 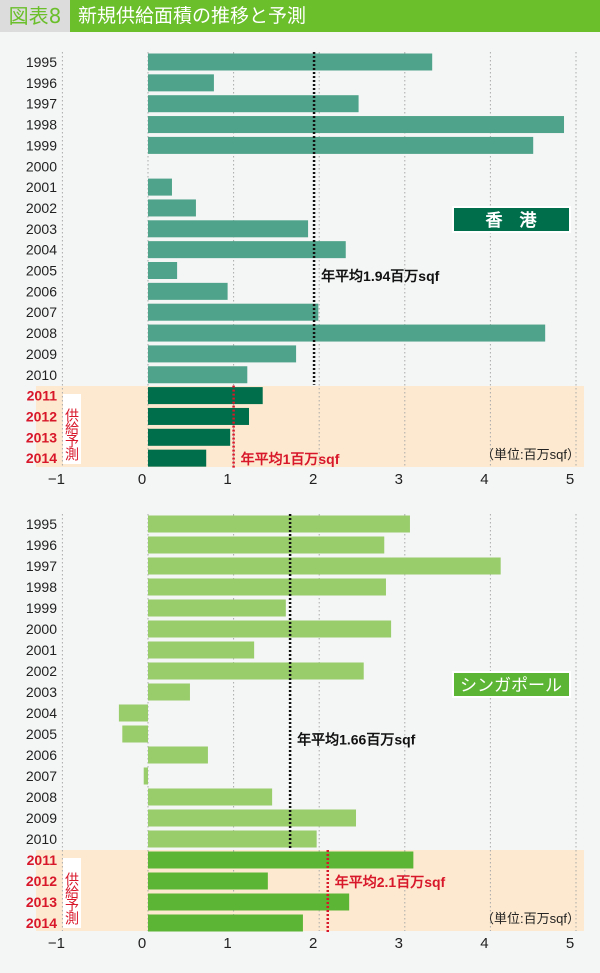 I want to click on average-label: 年平均1.94百万sqf, so click(x=380, y=276).